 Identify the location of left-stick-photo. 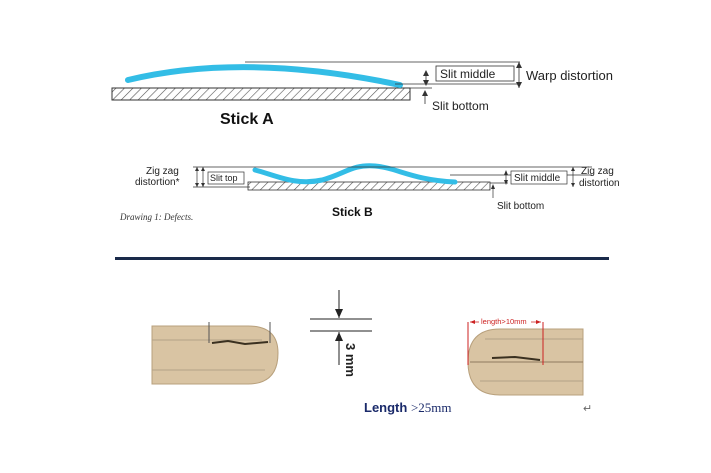
(215, 353).